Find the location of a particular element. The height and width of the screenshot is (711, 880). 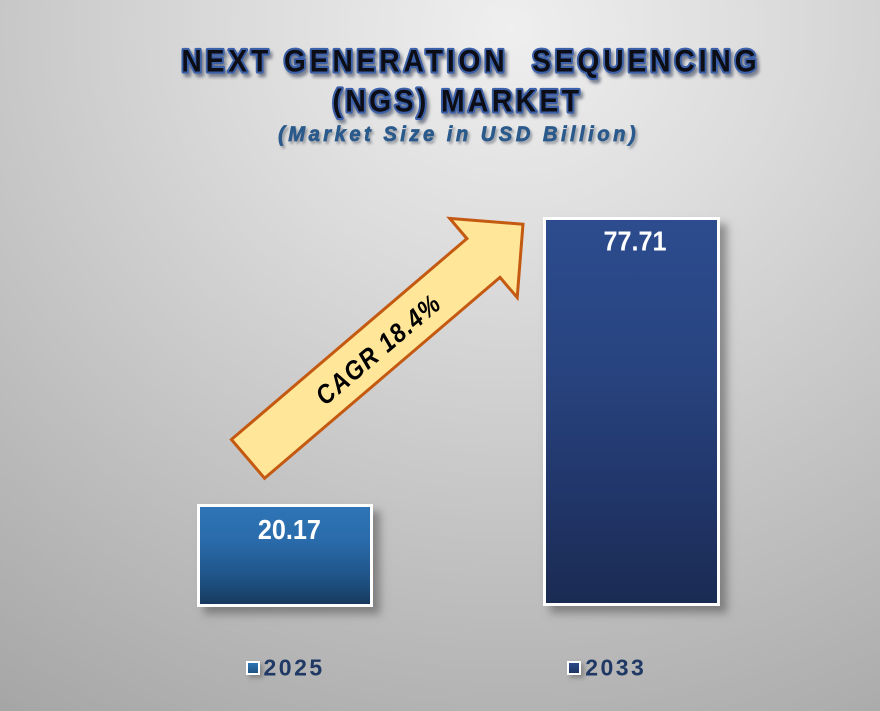

svg-text: 20.17 is located at coordinates (289, 529).